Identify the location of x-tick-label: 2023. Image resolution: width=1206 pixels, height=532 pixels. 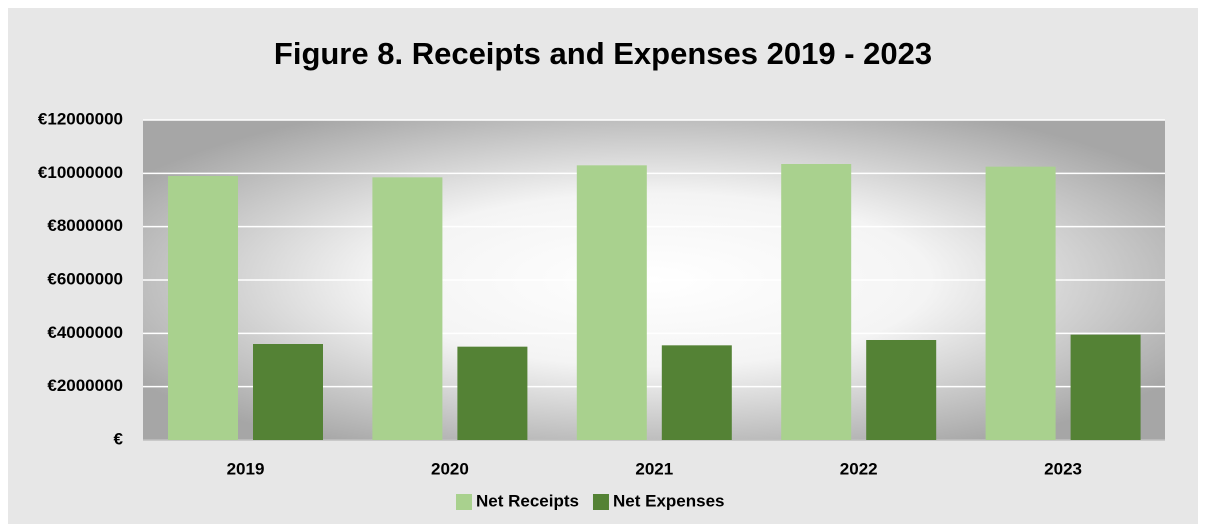
(1063, 468).